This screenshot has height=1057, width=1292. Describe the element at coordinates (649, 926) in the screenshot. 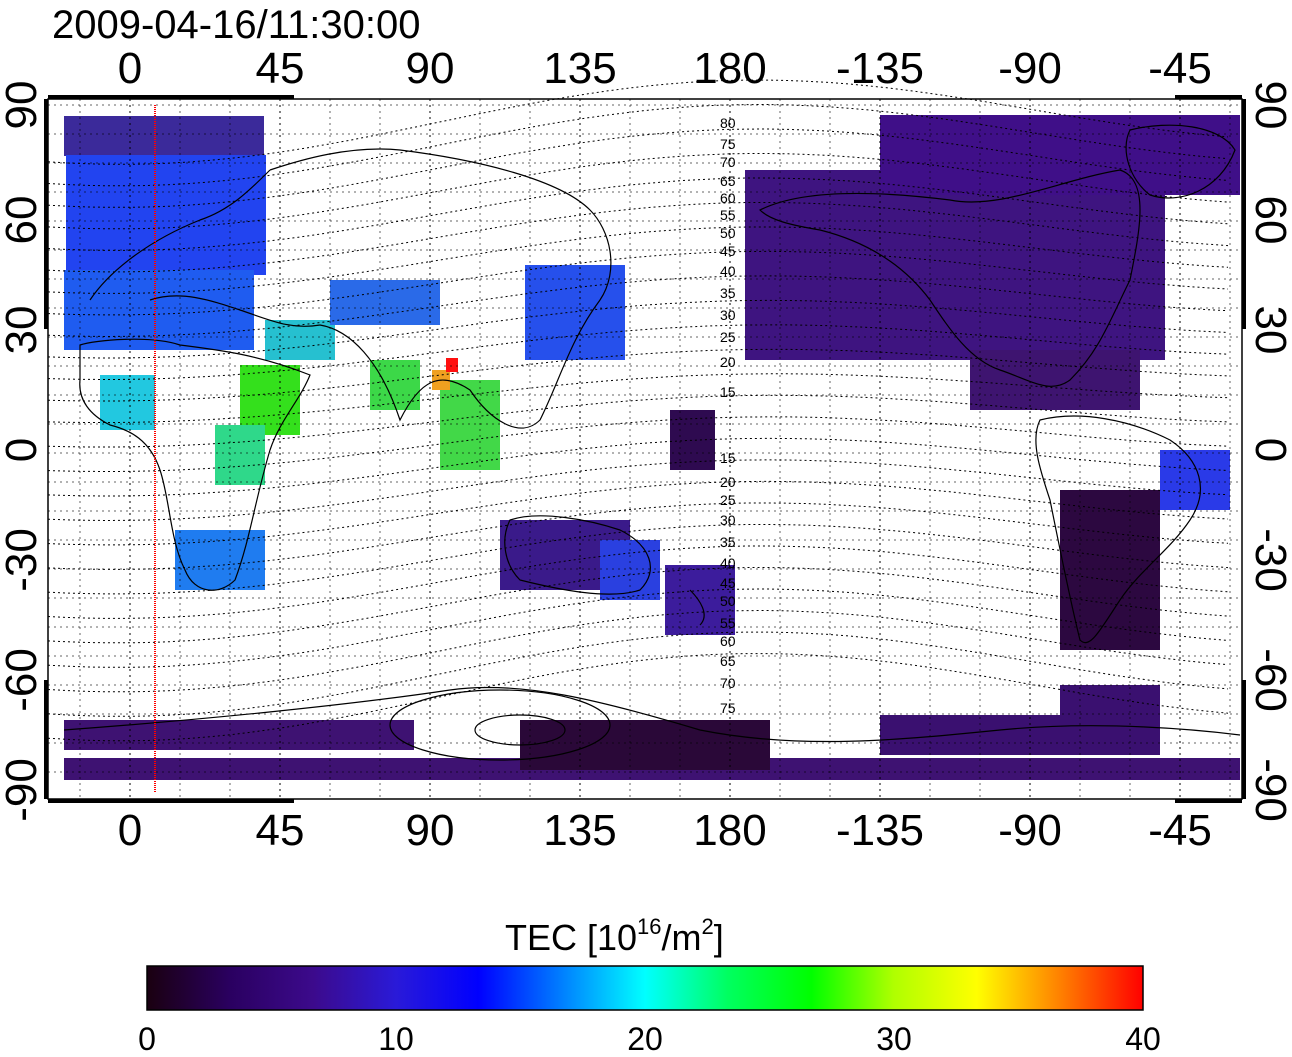

I see `colorbar-label-exp: 16` at that location.